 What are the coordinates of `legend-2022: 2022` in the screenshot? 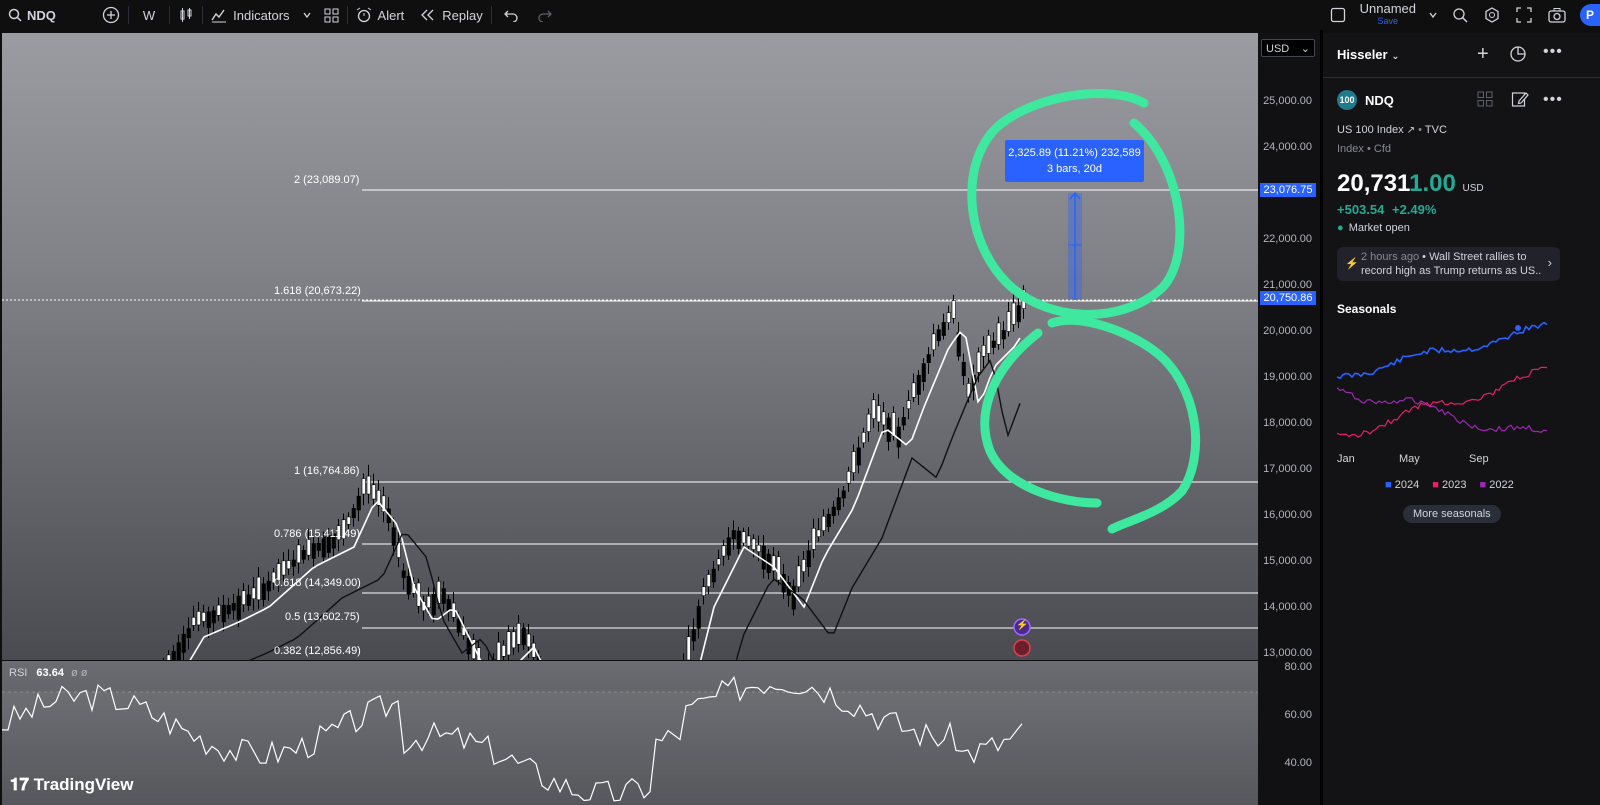 It's located at (1501, 485).